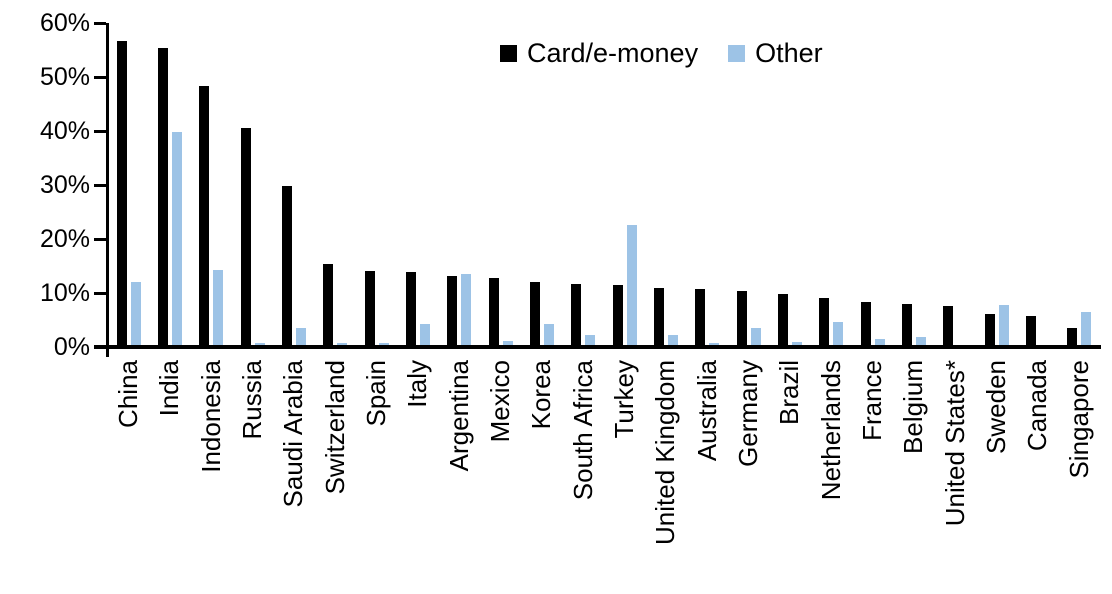  What do you see at coordinates (906, 325) in the screenshot?
I see `bar-card-belgium` at bounding box center [906, 325].